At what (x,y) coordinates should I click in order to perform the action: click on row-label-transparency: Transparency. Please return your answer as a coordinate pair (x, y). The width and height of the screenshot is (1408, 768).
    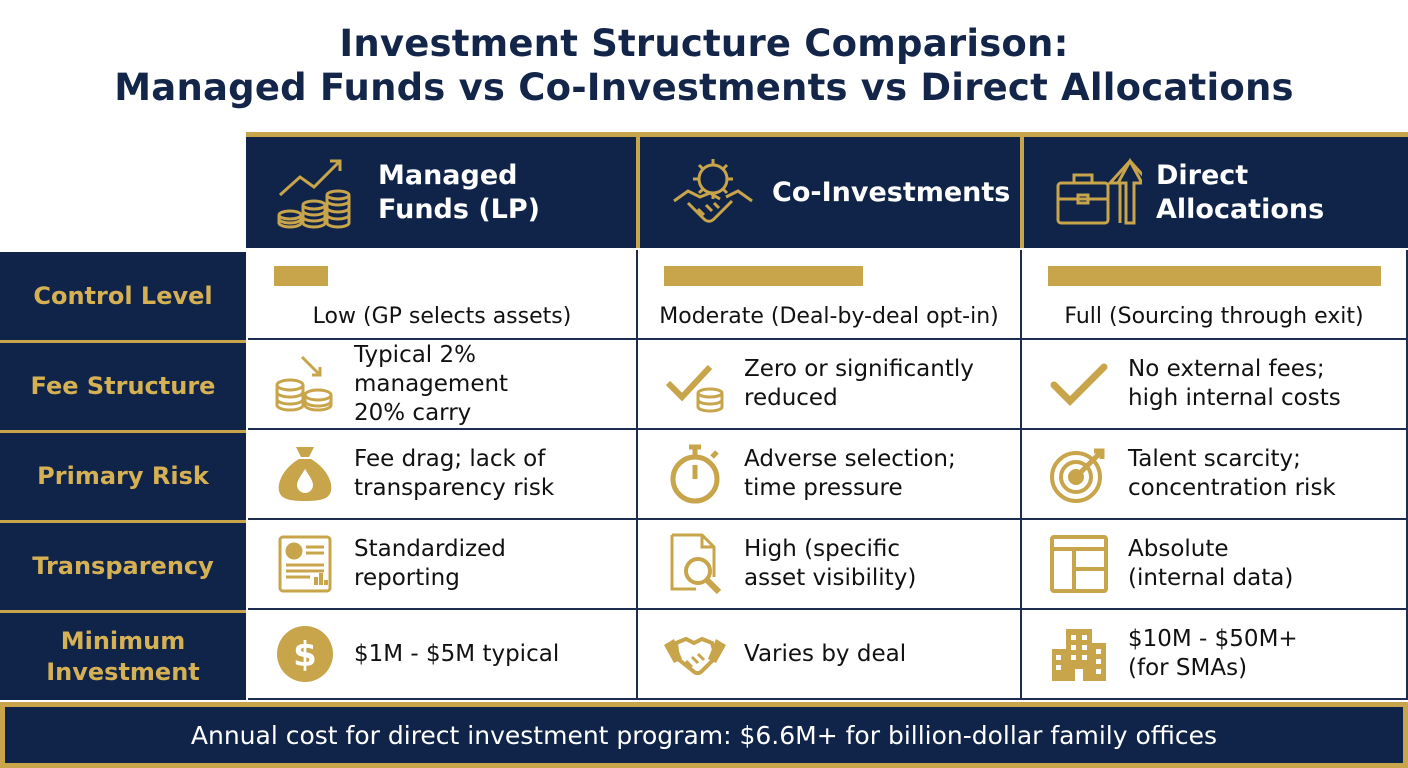
    Looking at the image, I should click on (123, 566).